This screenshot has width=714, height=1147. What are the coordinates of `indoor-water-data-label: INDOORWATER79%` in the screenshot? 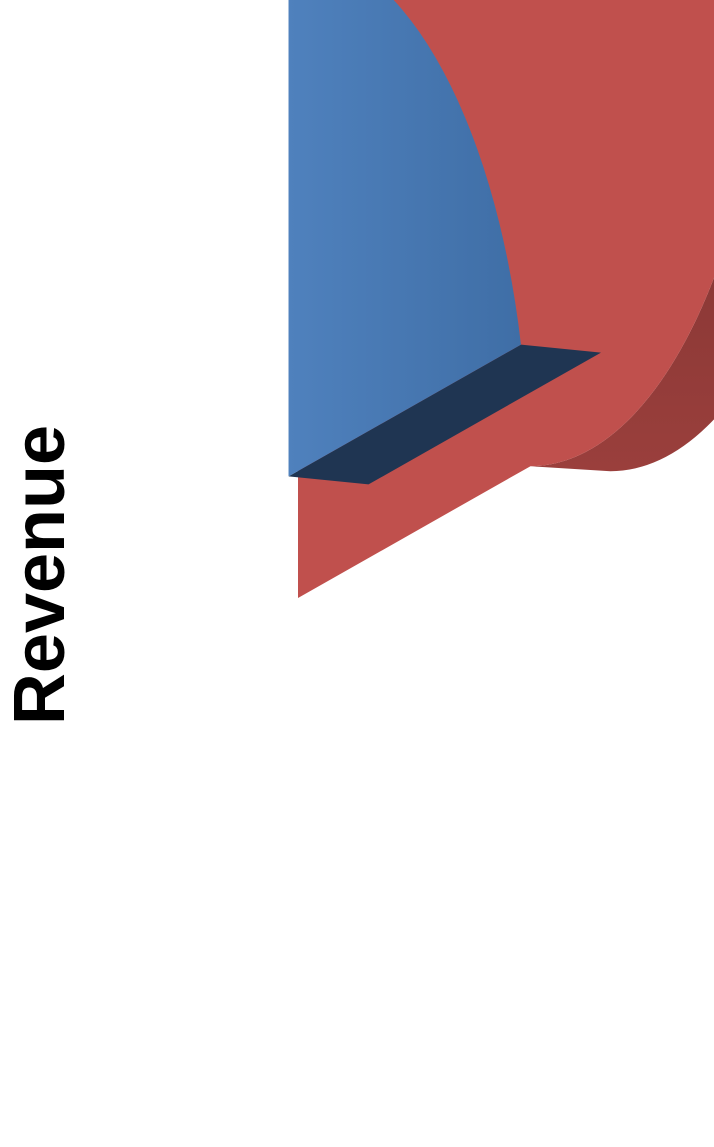 It's located at (456, 848).